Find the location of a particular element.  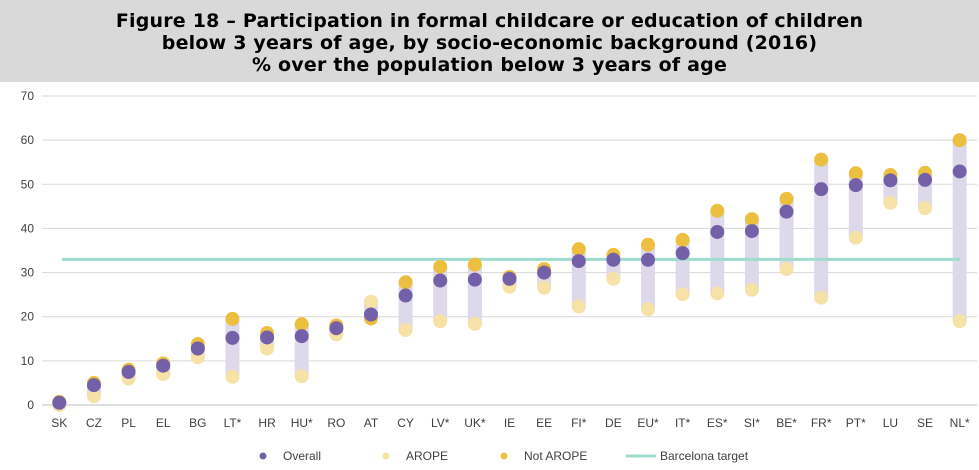

y-tick-label: 50 is located at coordinates (28, 184).